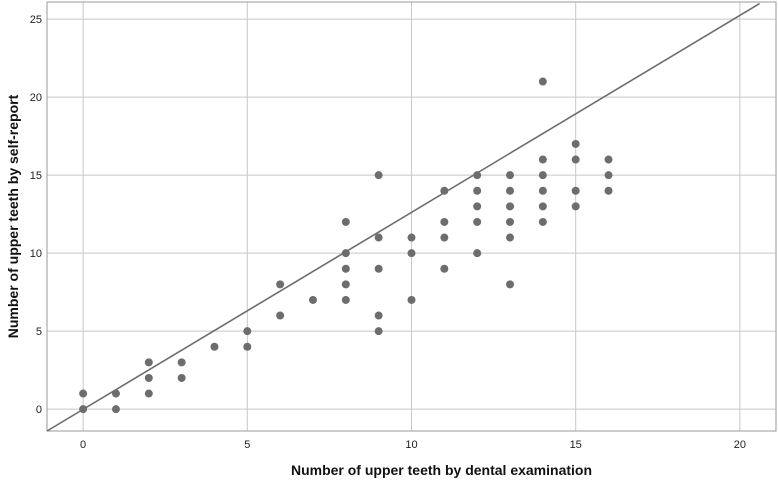 The width and height of the screenshot is (778, 483). What do you see at coordinates (13, 216) in the screenshot?
I see `y-axis-title: Number of upper teeth by self-report` at bounding box center [13, 216].